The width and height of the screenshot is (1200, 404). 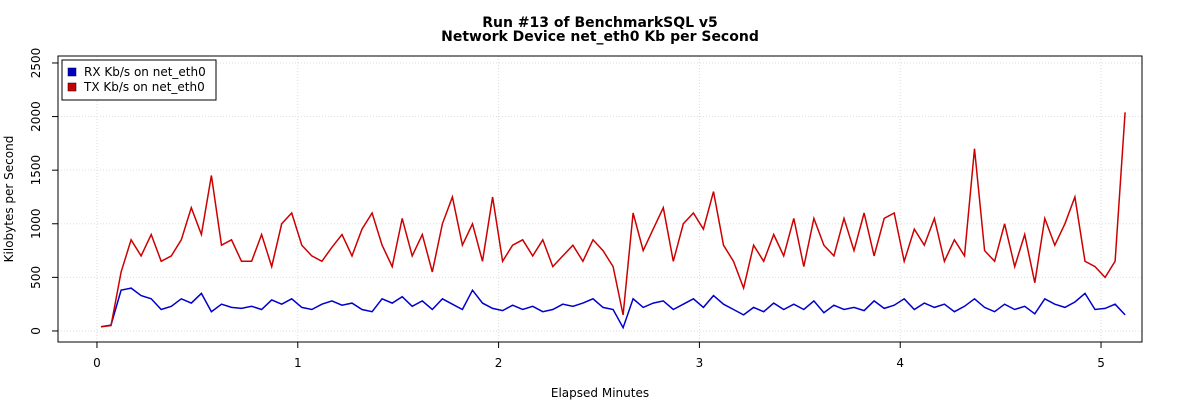 I want to click on y-tick-label: 2000, so click(x=36, y=116).